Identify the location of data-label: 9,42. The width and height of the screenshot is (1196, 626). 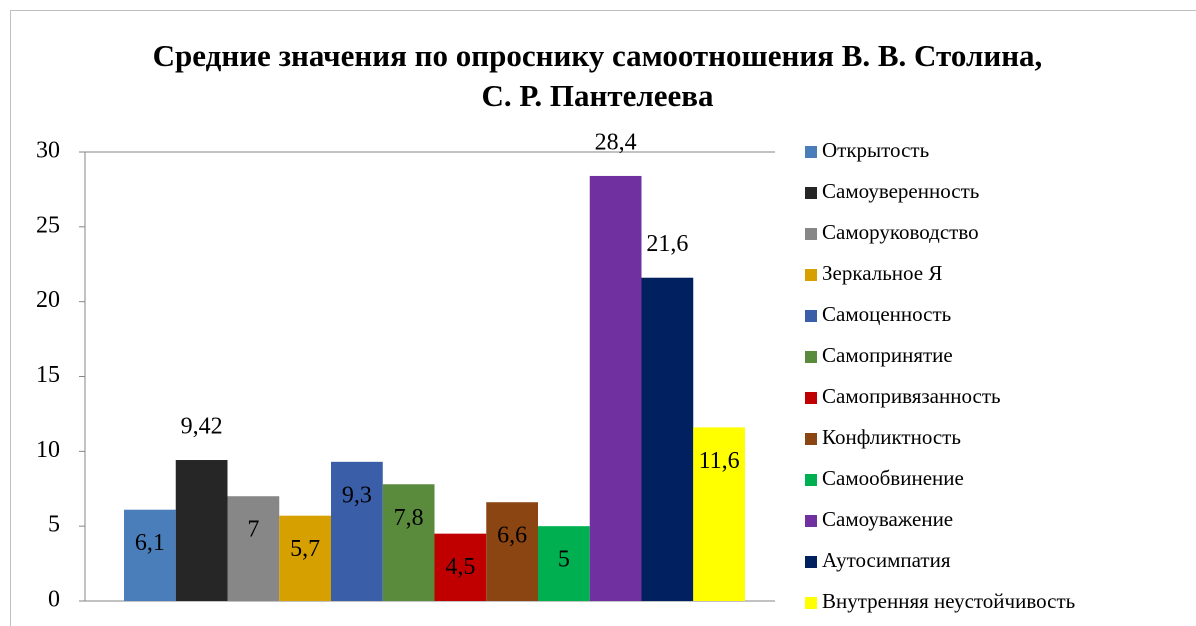
(202, 427).